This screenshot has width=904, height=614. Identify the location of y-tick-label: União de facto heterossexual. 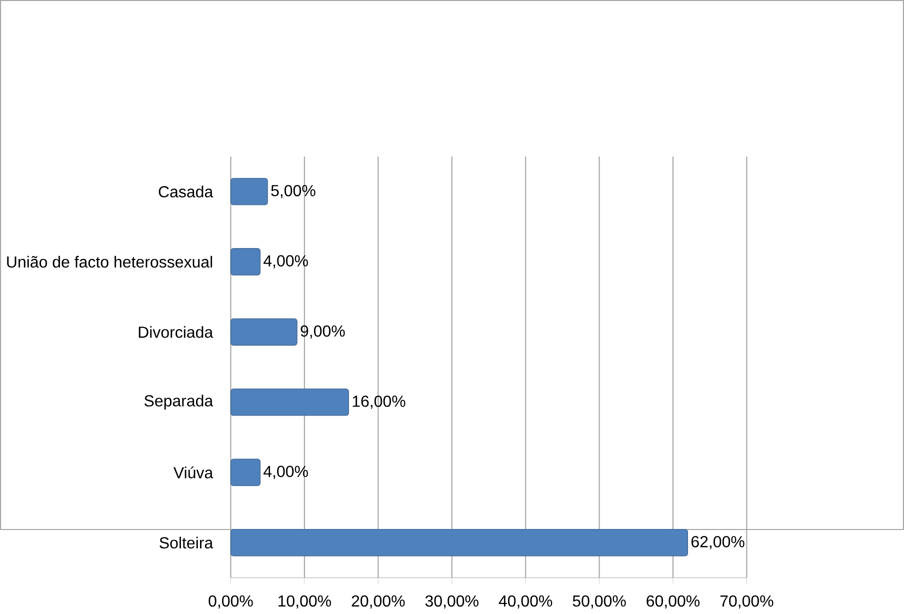
(109, 262).